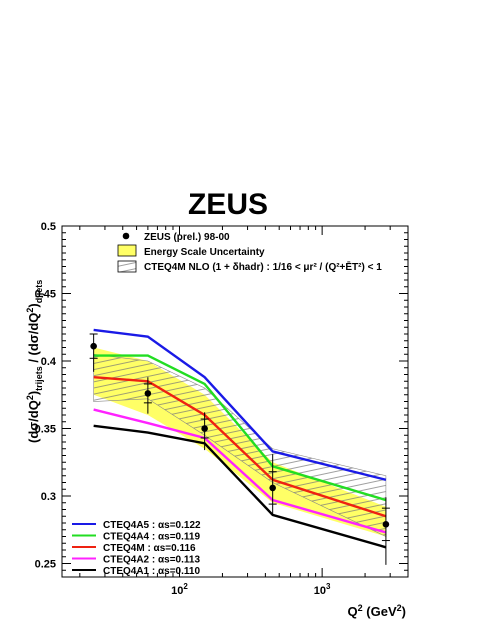  What do you see at coordinates (228, 204) in the screenshot?
I see `chart-title: ZEUS` at bounding box center [228, 204].